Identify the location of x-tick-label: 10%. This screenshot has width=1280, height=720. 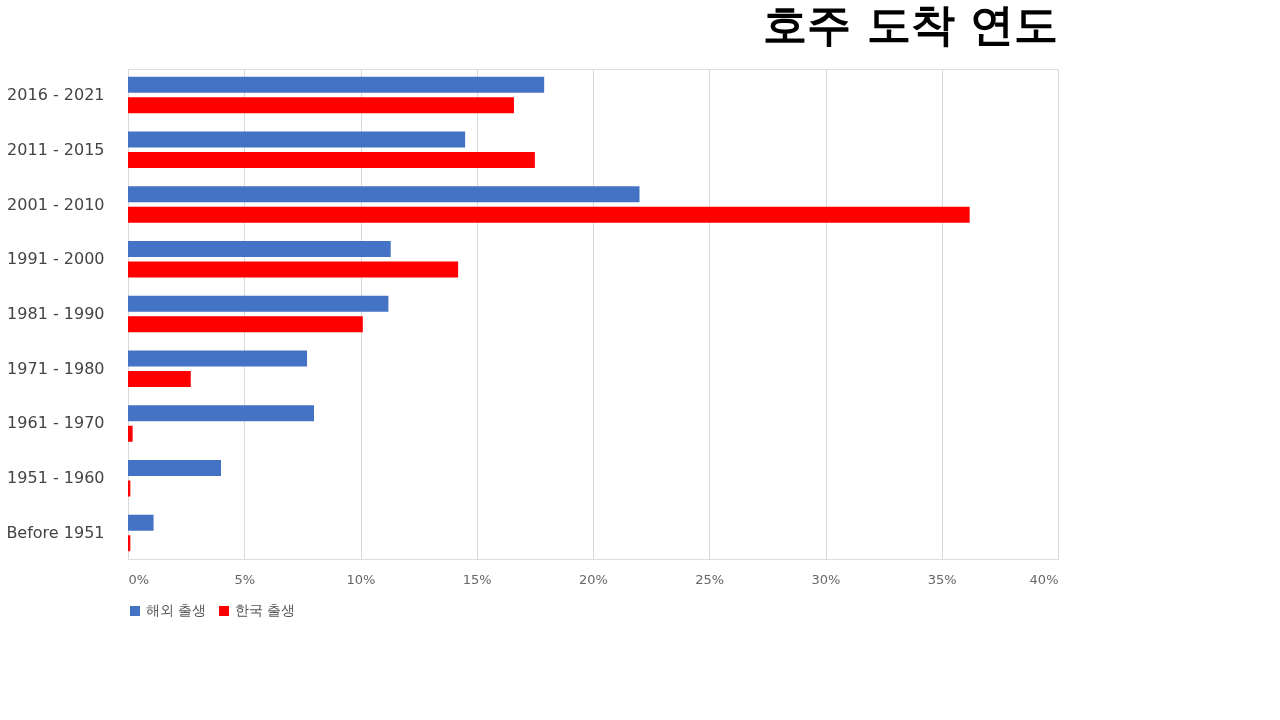
(361, 579).